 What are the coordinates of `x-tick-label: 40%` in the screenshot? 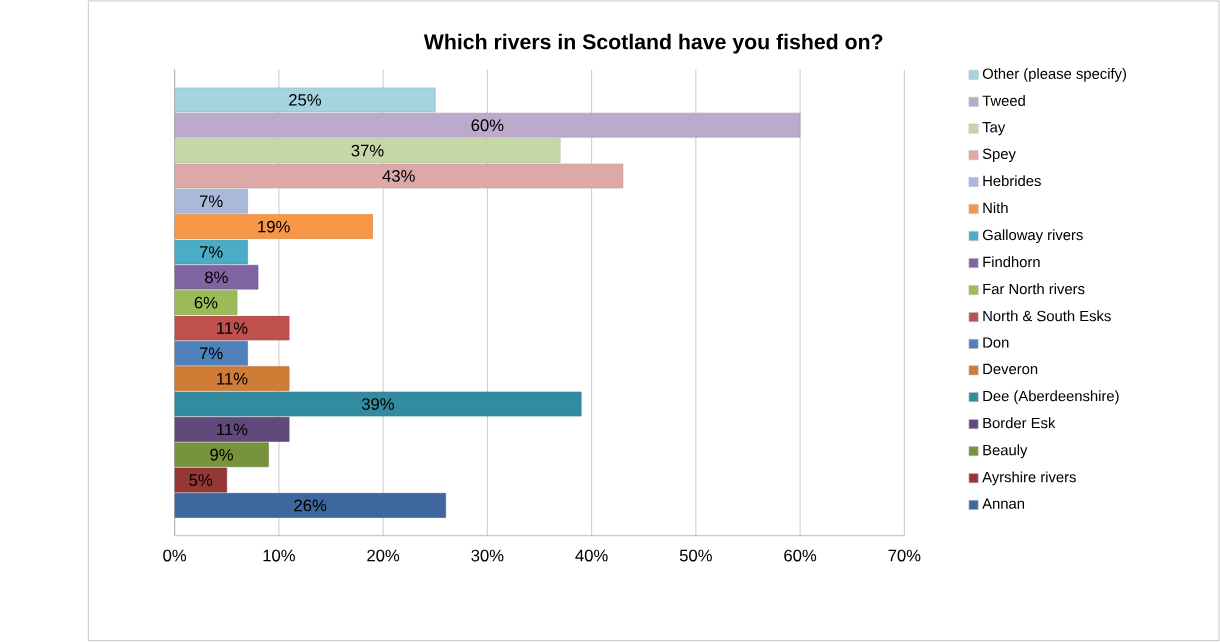 It's located at (591, 555).